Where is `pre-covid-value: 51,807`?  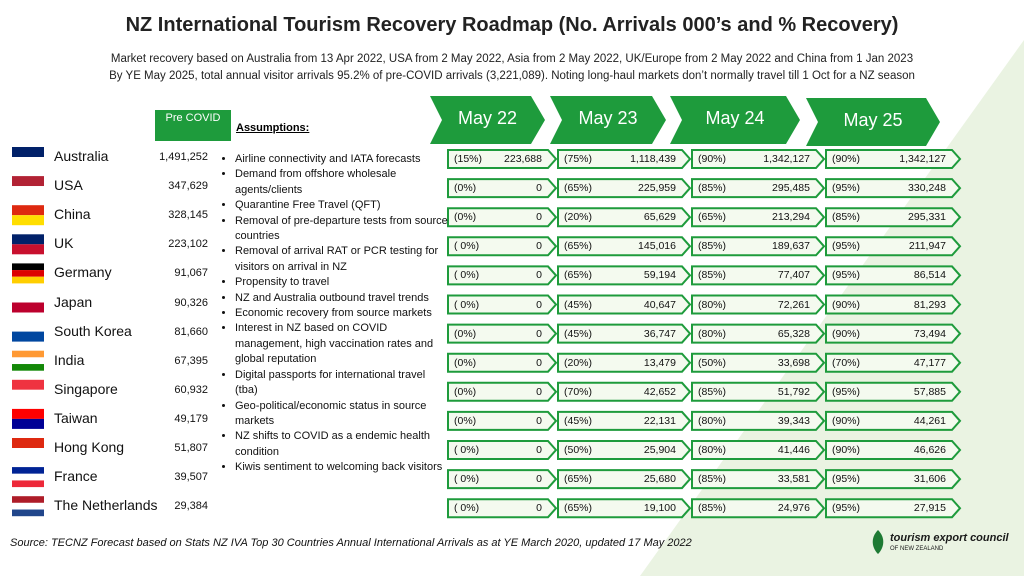 pre-covid-value: 51,807 is located at coordinates (191, 448).